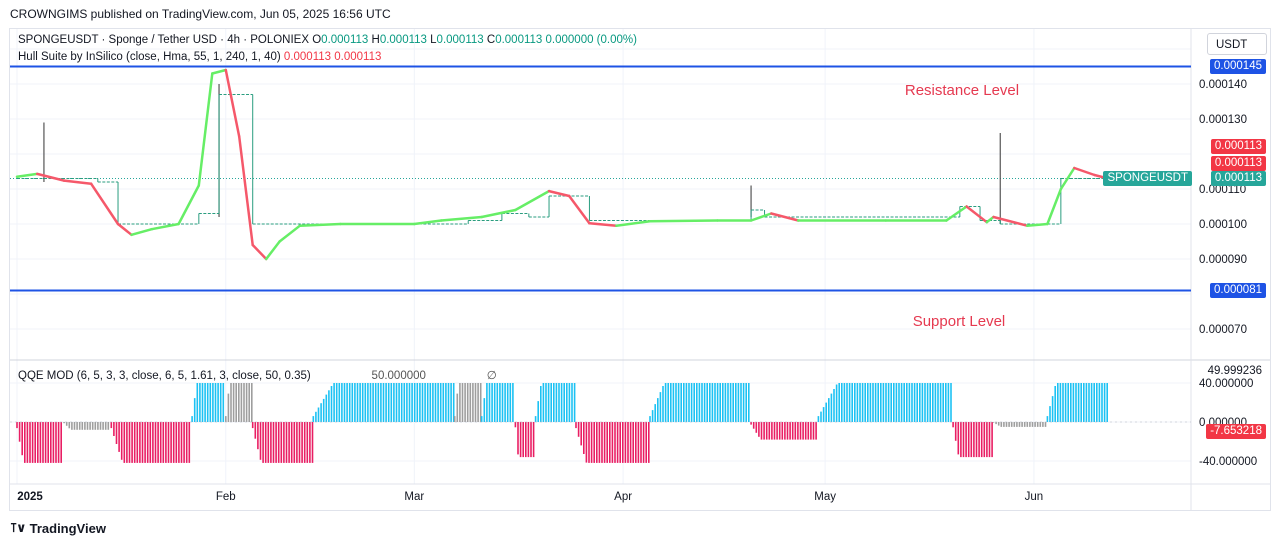 The height and width of the screenshot is (546, 1281). Describe the element at coordinates (358, 57) in the screenshot. I see `hull-value-2: 0.000113` at that location.